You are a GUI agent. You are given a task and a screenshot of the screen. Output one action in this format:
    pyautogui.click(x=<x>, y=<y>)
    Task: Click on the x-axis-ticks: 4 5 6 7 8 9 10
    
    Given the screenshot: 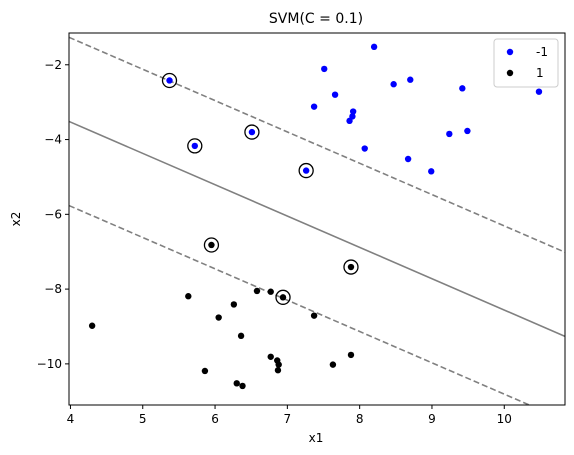 What is the action you would take?
    pyautogui.click(x=289, y=415)
    